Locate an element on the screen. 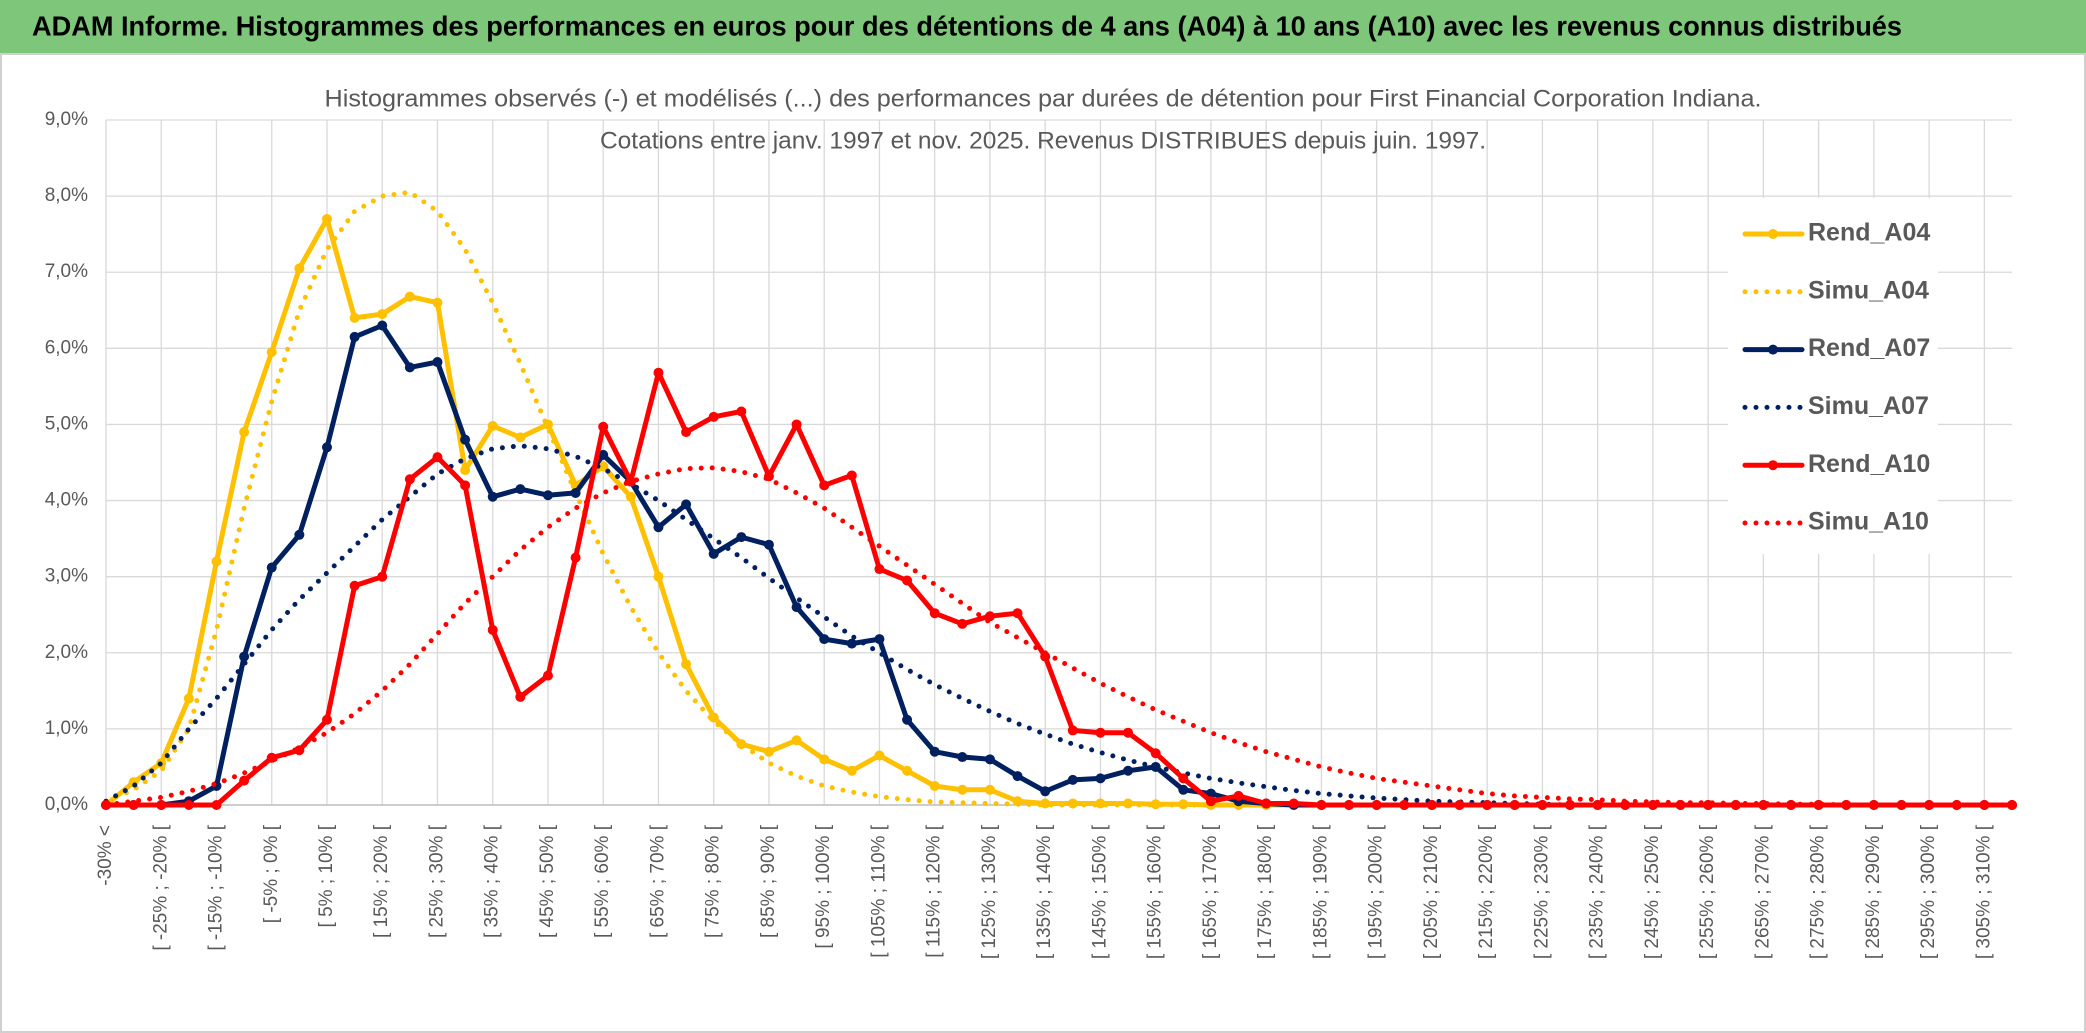 The image size is (2086, 1033). x-tick-label: [ 265% ; 270% [ is located at coordinates (1762, 891).